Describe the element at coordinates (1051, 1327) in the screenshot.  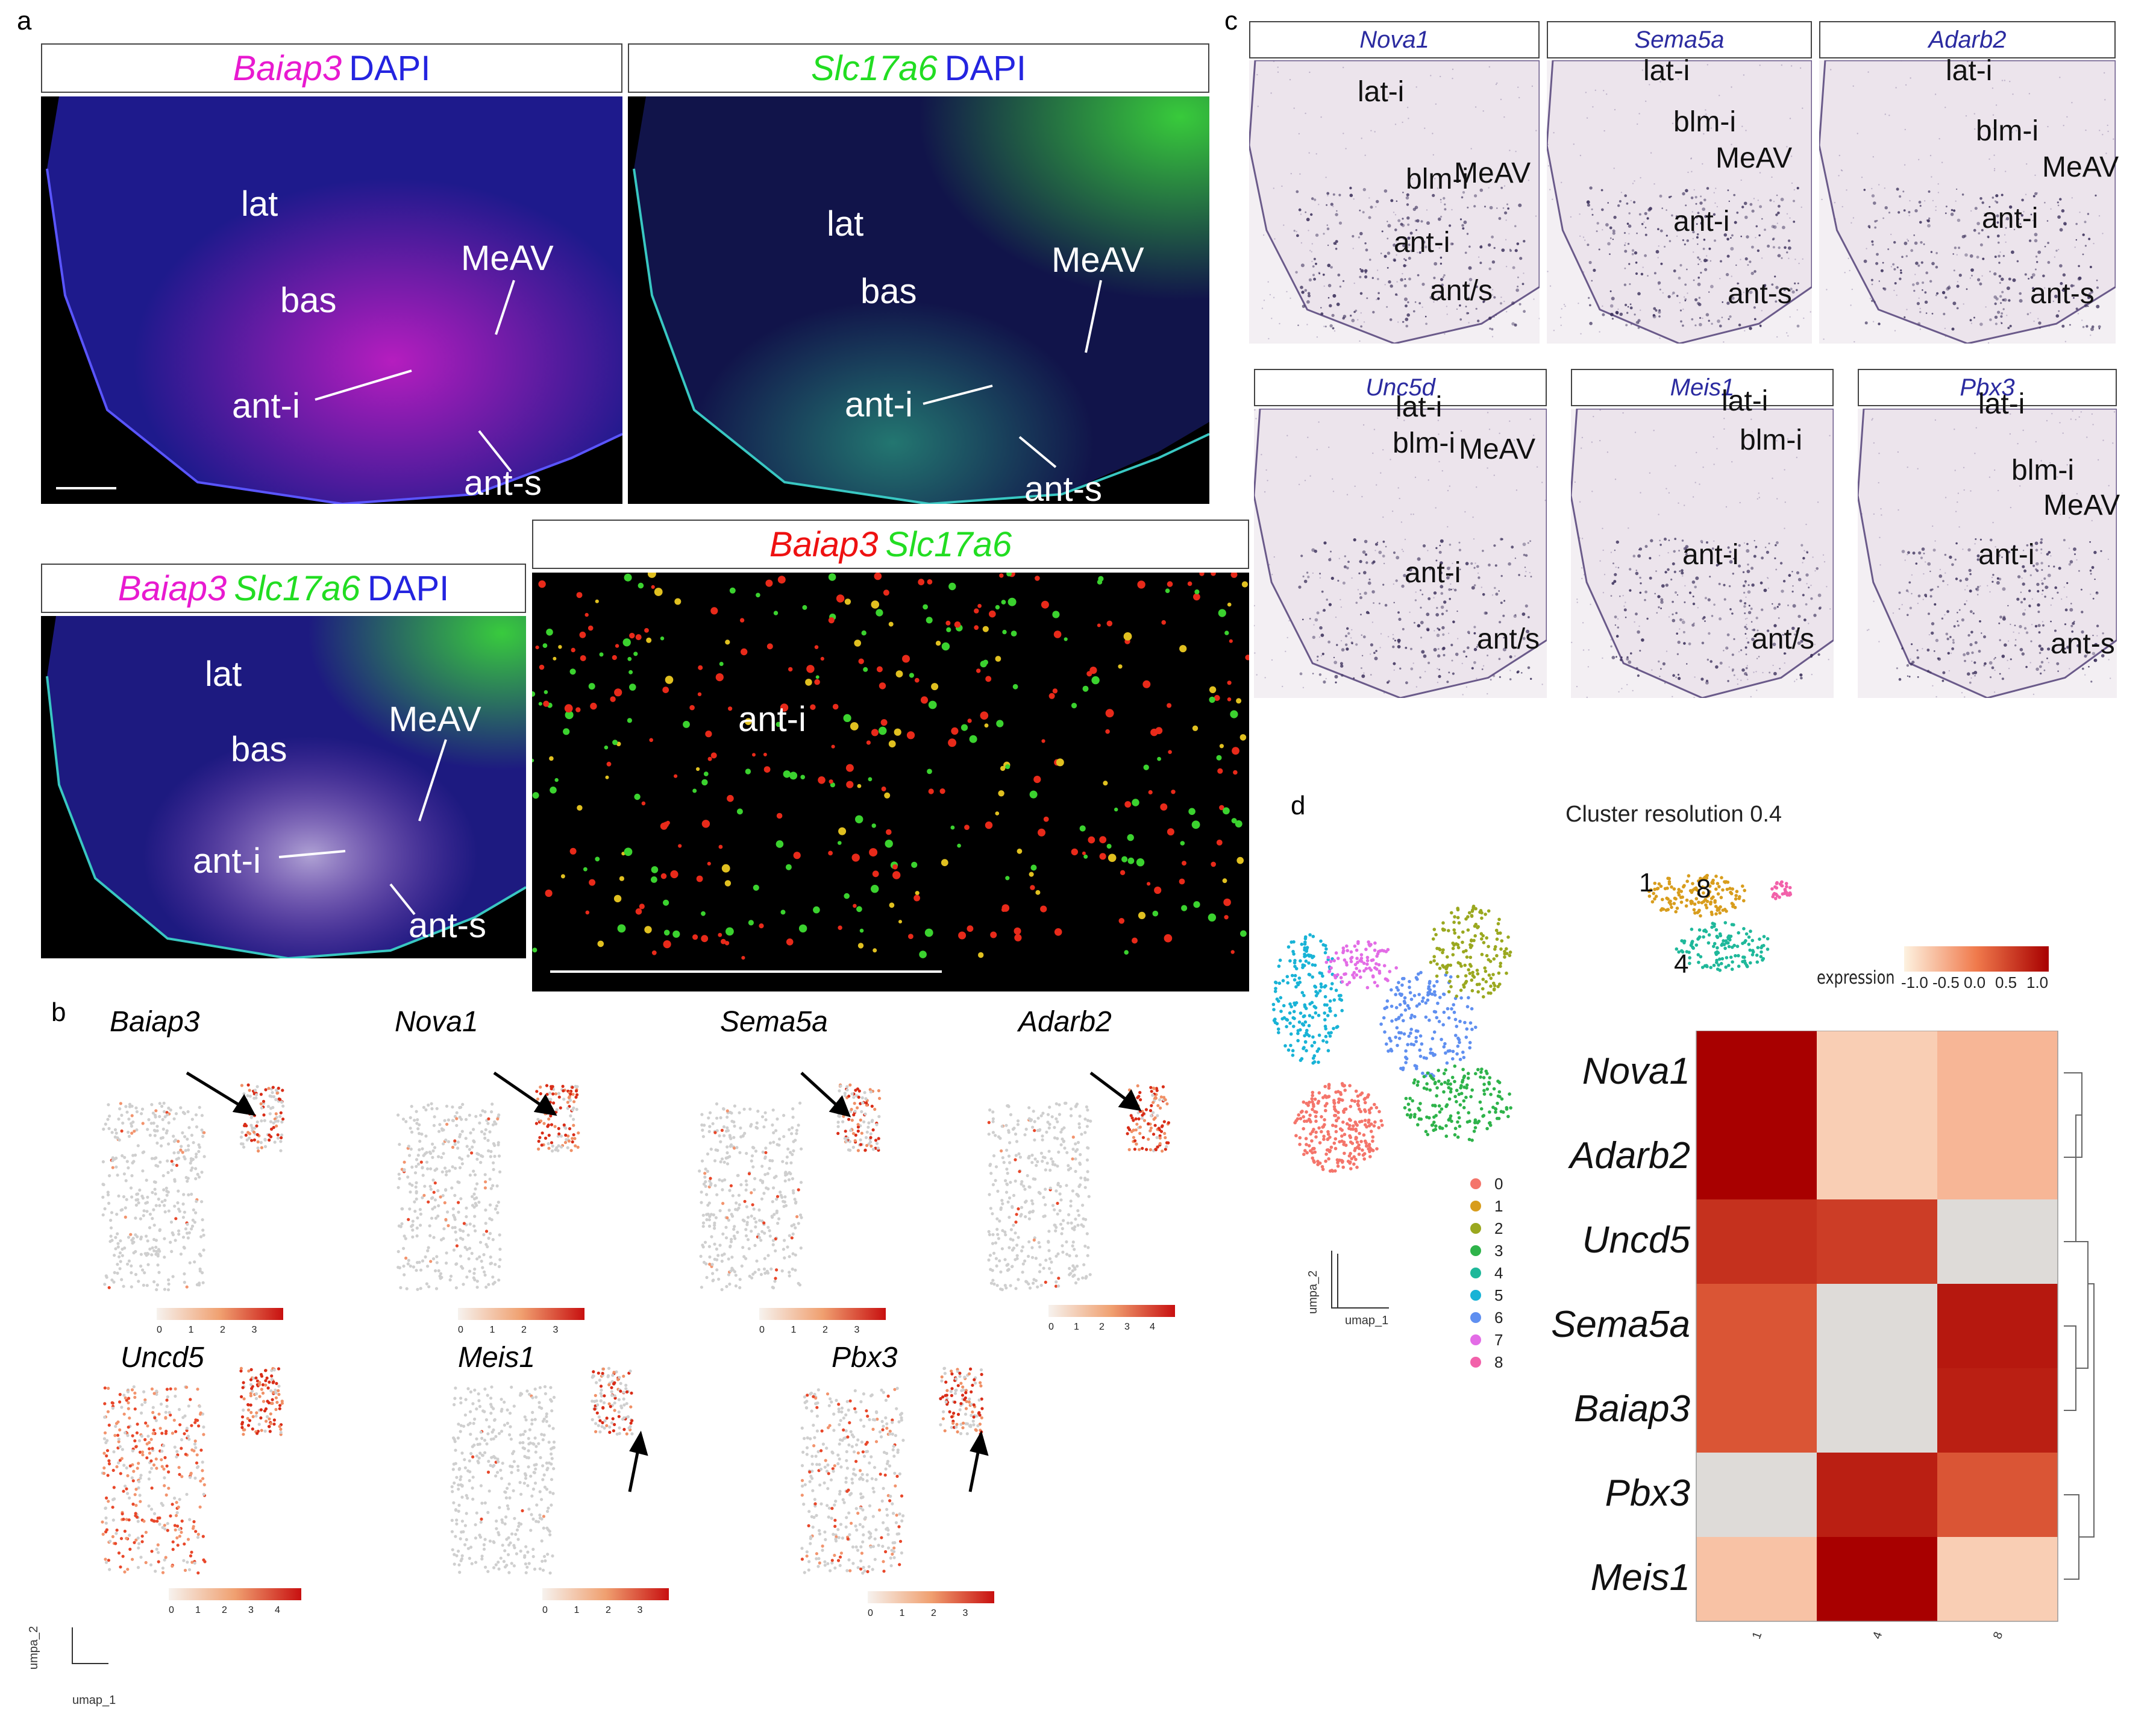
I see `b-colorbar-tick: 0` at that location.